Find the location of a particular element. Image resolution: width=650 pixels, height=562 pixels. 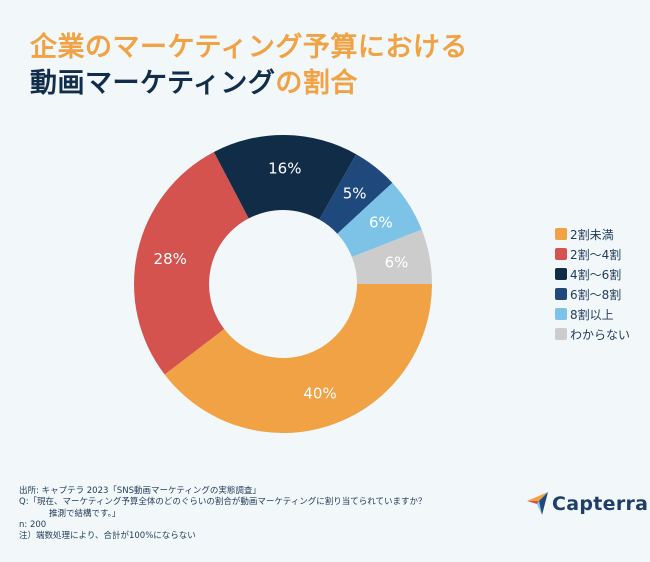

capterra-arrow-icon is located at coordinates (537, 503).